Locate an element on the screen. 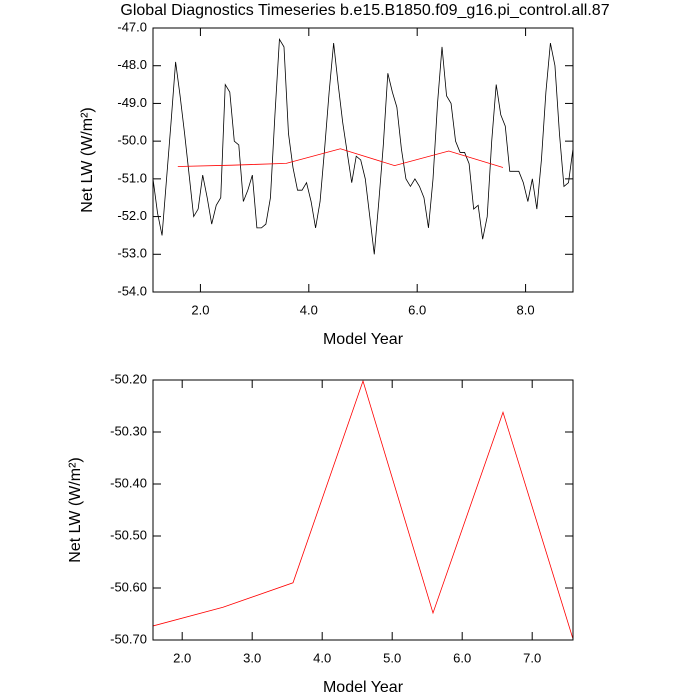 Image resolution: width=700 pixels, height=700 pixels. y-tick-label: -50.20 is located at coordinates (128, 378).